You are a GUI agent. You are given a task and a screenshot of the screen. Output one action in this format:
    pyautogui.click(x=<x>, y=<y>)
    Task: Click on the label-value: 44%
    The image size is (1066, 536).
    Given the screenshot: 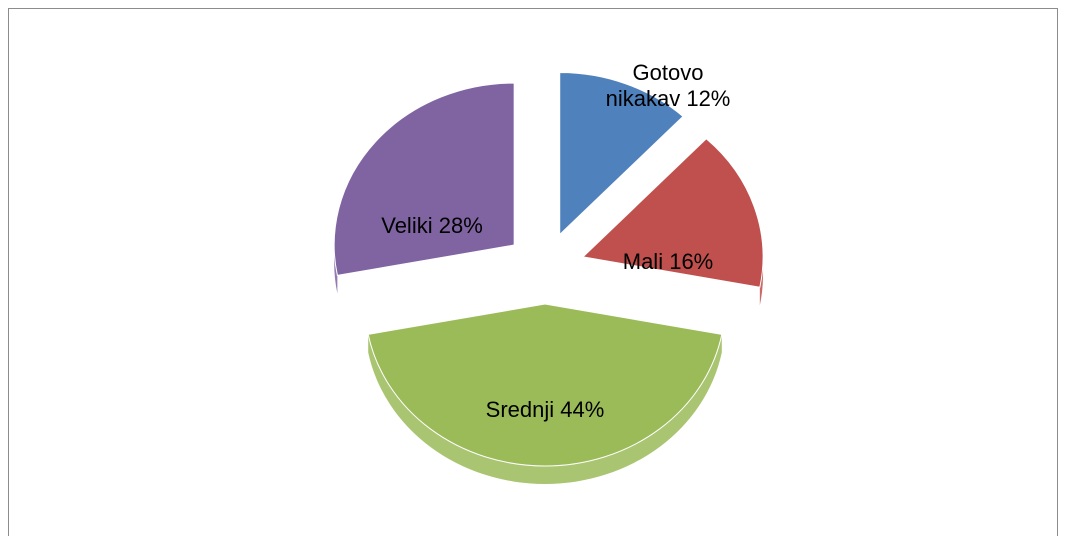 What is the action you would take?
    pyautogui.click(x=582, y=409)
    